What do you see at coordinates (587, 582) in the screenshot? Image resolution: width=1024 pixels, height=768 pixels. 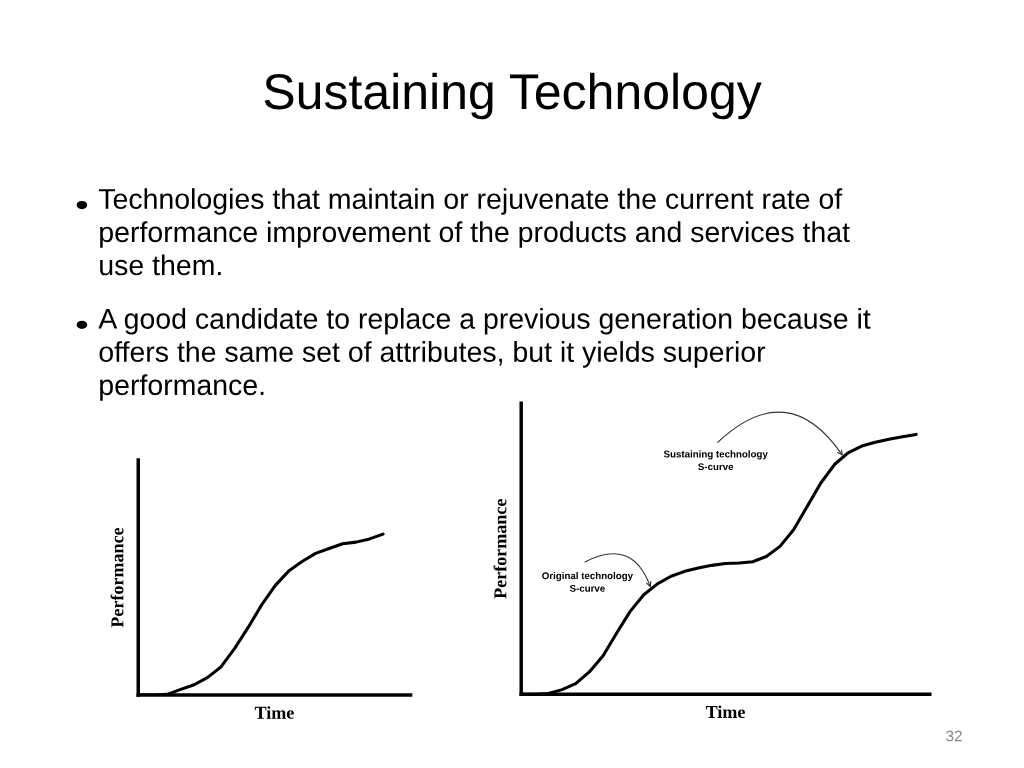 I see `annotation: Original technology S-curve` at bounding box center [587, 582].